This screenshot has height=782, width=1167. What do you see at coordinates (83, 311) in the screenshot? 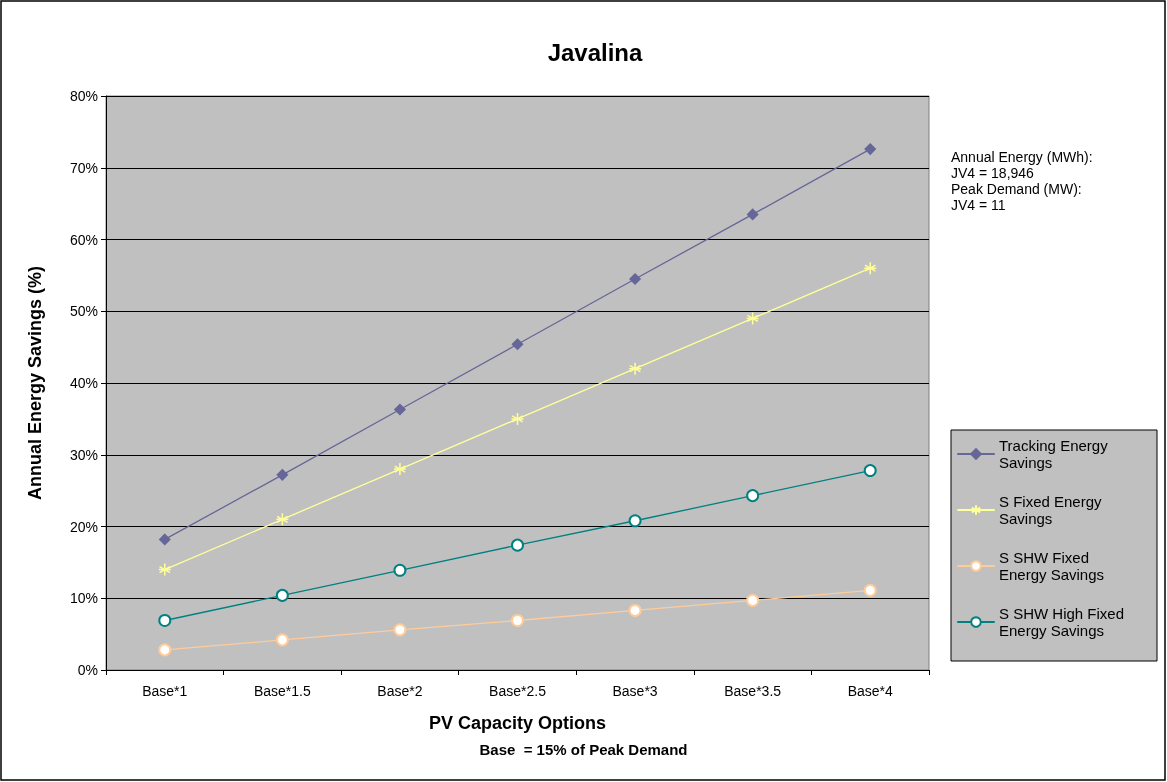
I see `y-tick-label: 50%` at bounding box center [83, 311].